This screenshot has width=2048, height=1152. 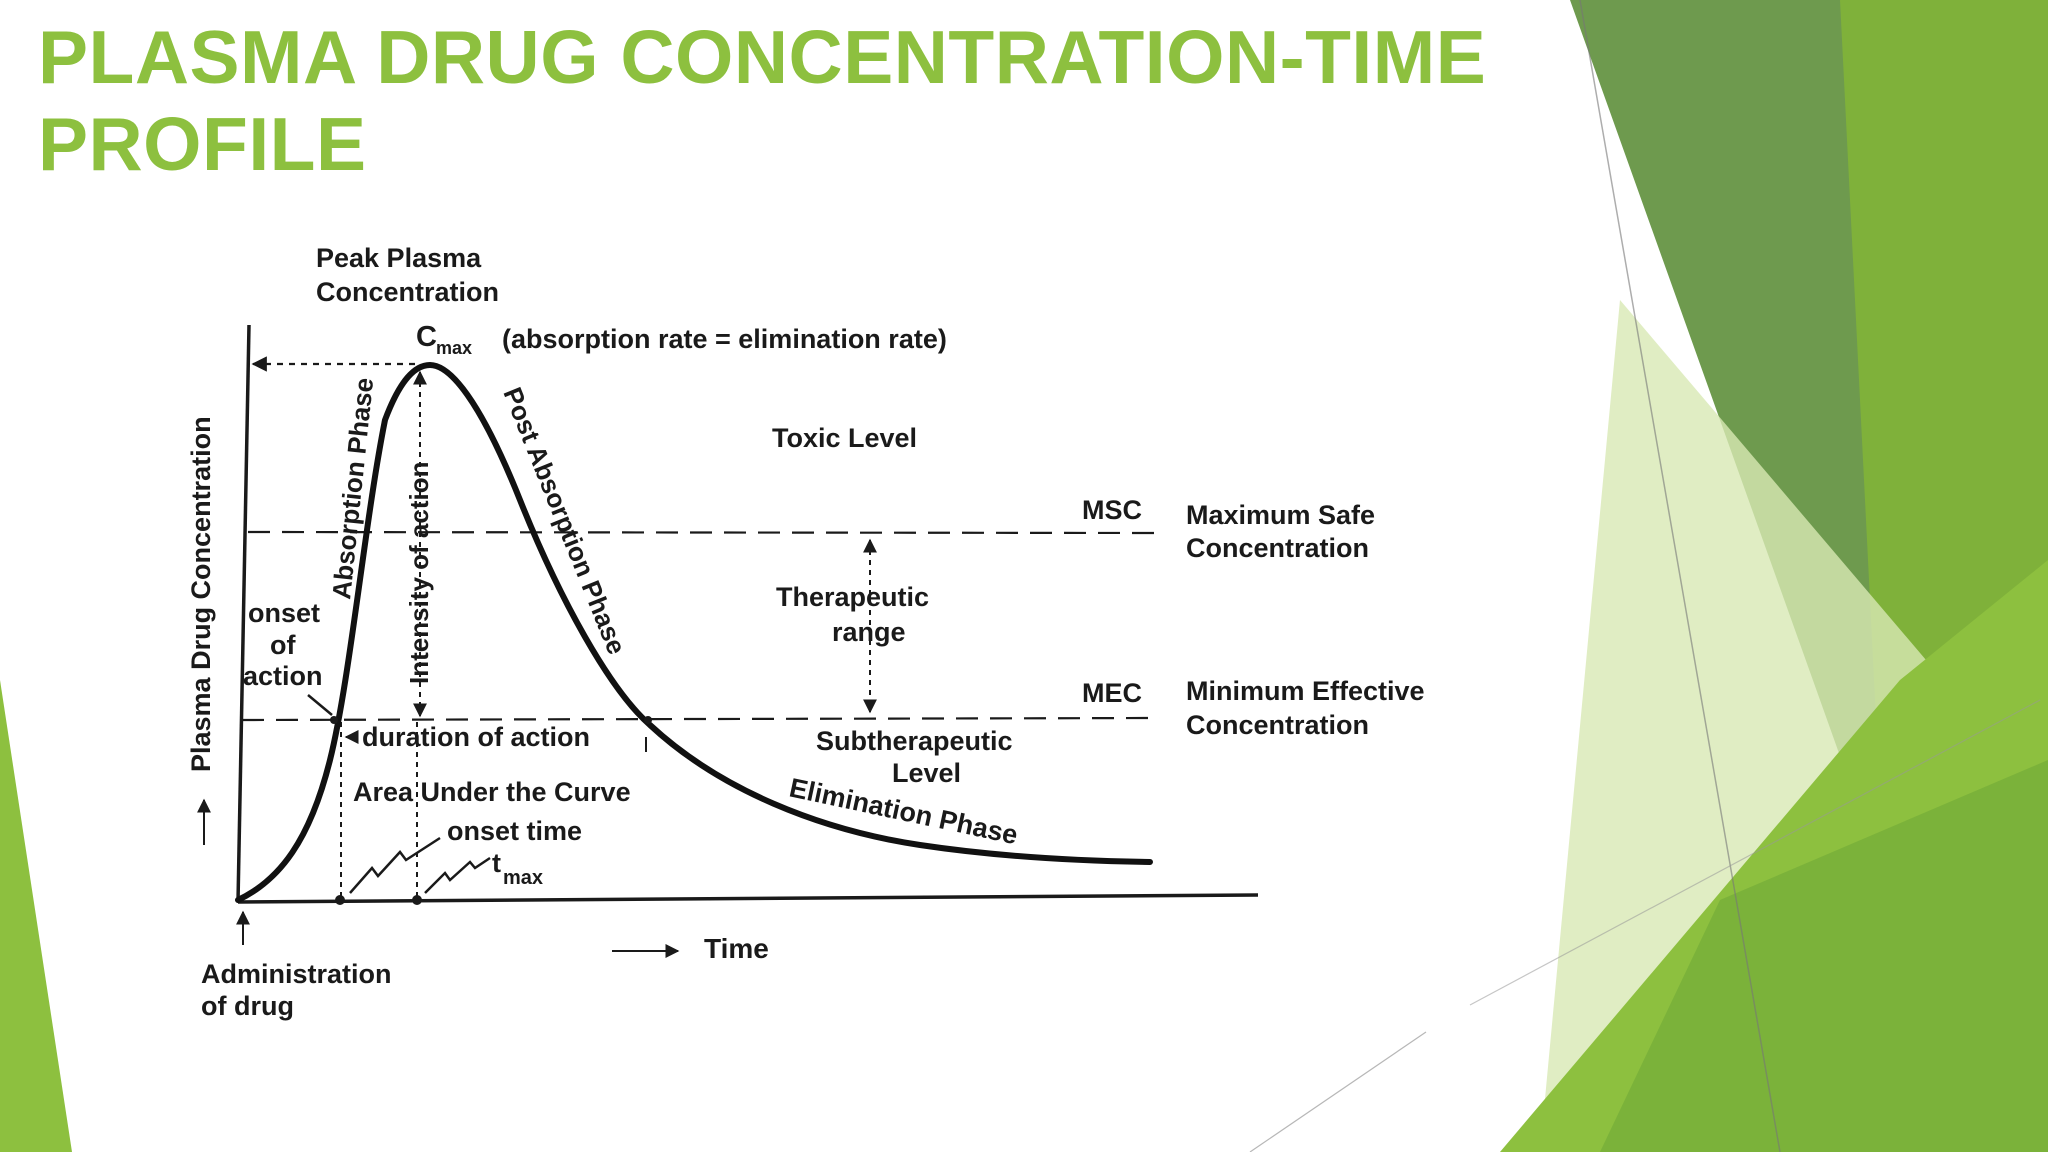 What do you see at coordinates (762, 57) in the screenshot?
I see `slide-title-line: PLASMA DRUG CONCENTRATION-TIME` at bounding box center [762, 57].